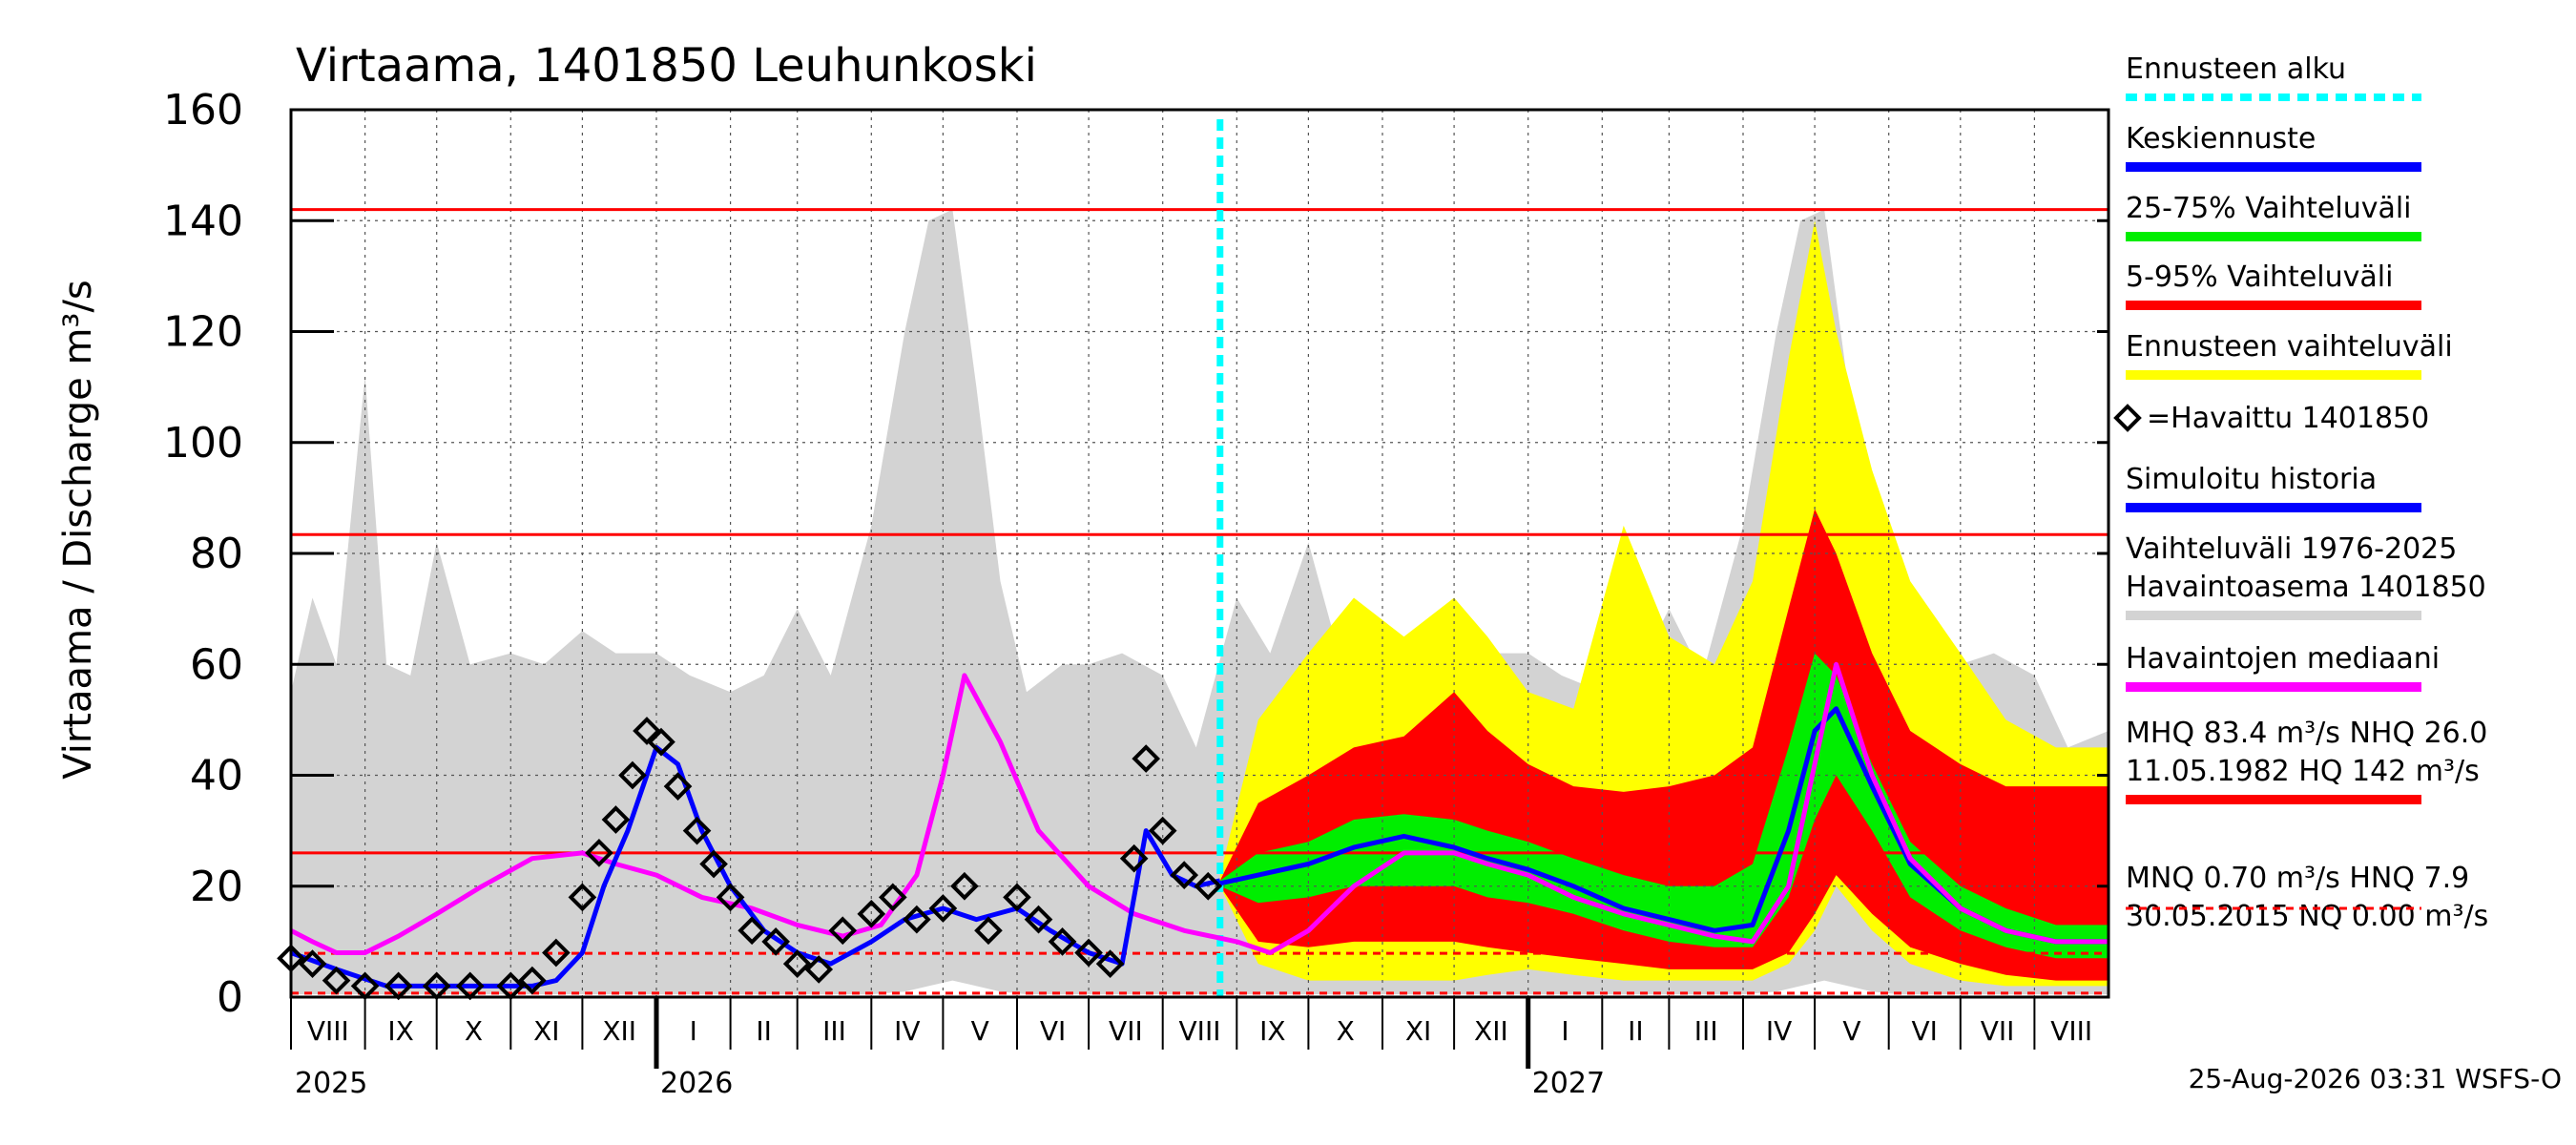 The image size is (2576, 1145). Describe the element at coordinates (203, 332) in the screenshot. I see `y-tick-label: 120` at that location.